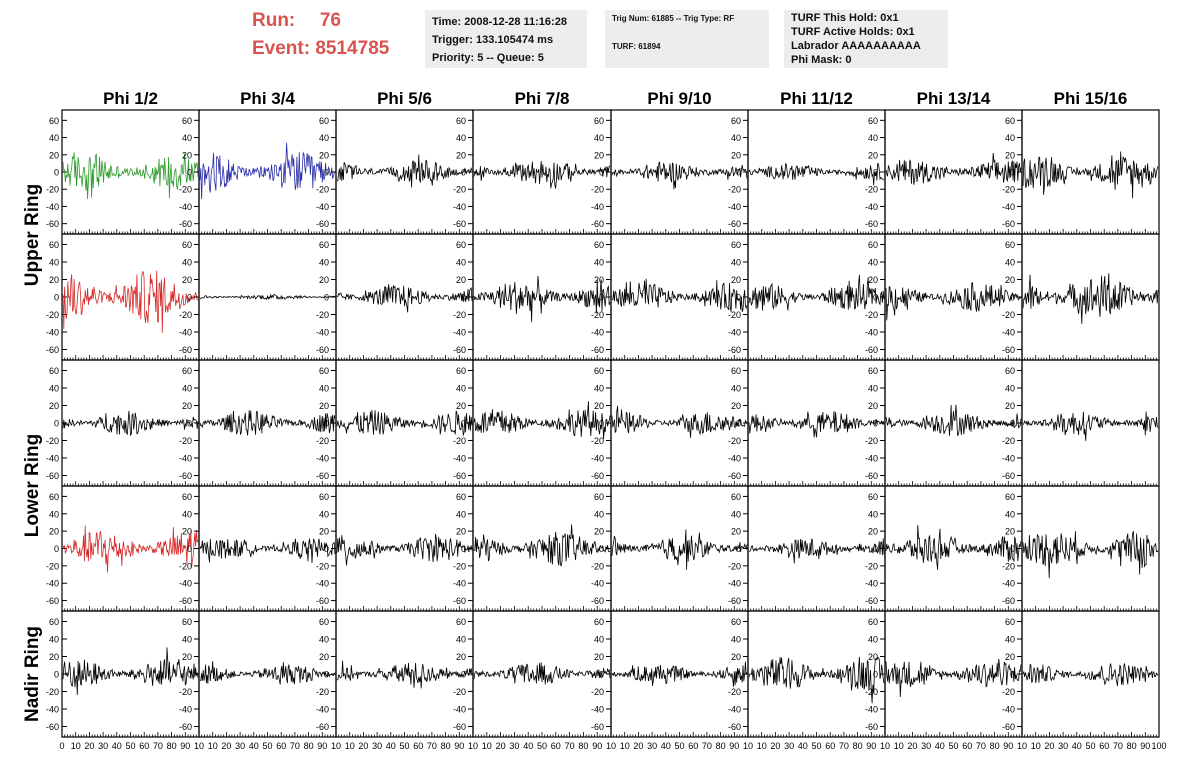  What do you see at coordinates (673, 18) in the screenshot?
I see `trig-num-text: Trig Num: 61885 -- Trig Type: RF` at bounding box center [673, 18].